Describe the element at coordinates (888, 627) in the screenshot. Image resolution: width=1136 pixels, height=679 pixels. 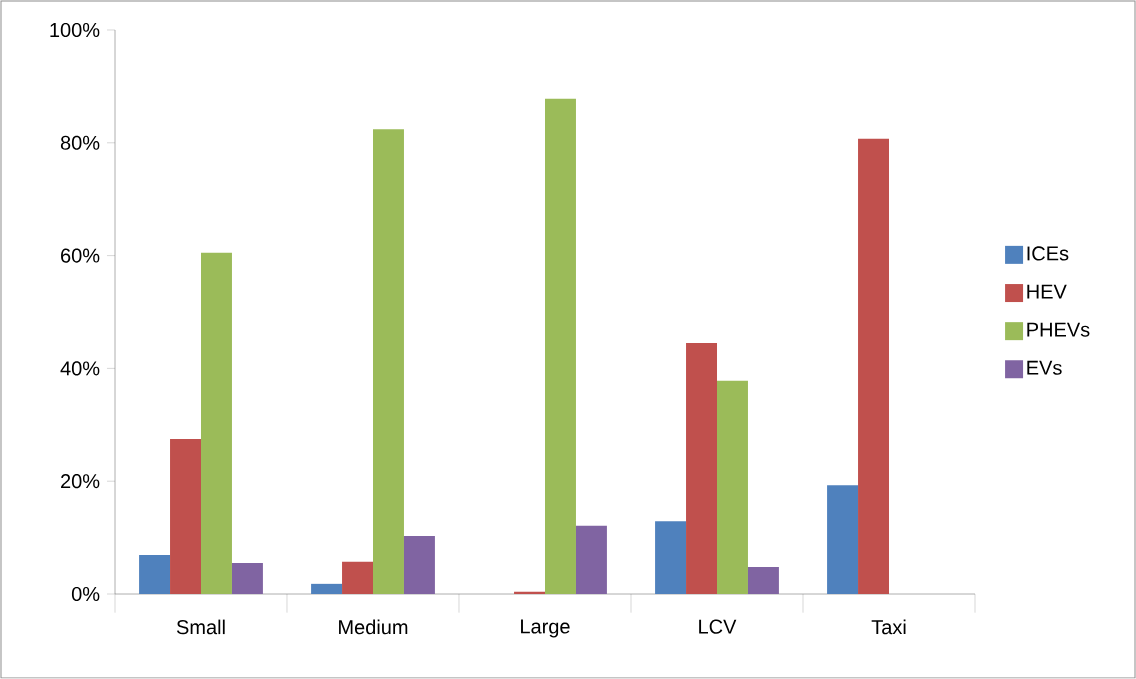
I see `x-tick-label: Taxi` at that location.